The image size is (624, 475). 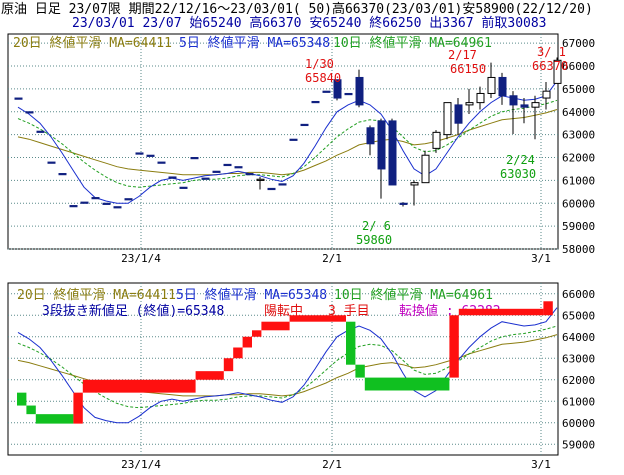 What do you see at coordinates (541, 258) in the screenshot?
I see `x-tick-label: 3/1` at bounding box center [541, 258].